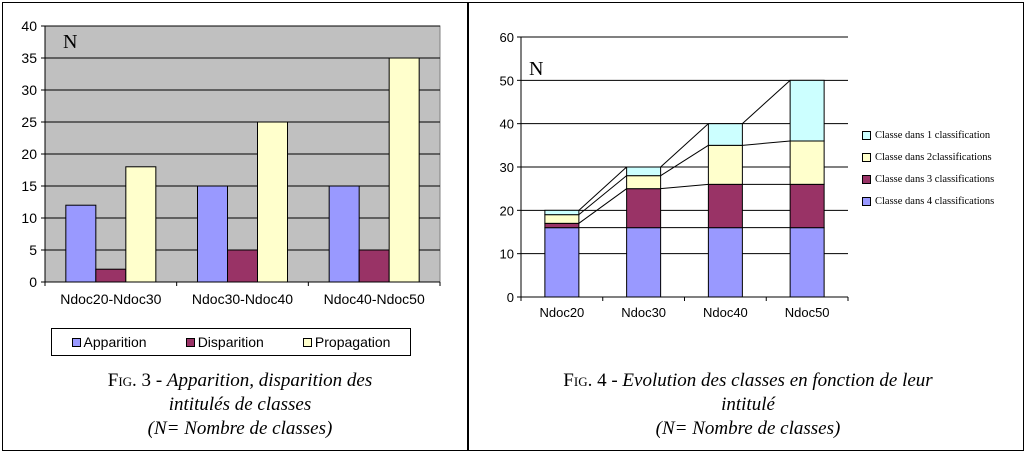  Describe the element at coordinates (190, 342) in the screenshot. I see `legend-swatch-disparition` at that location.